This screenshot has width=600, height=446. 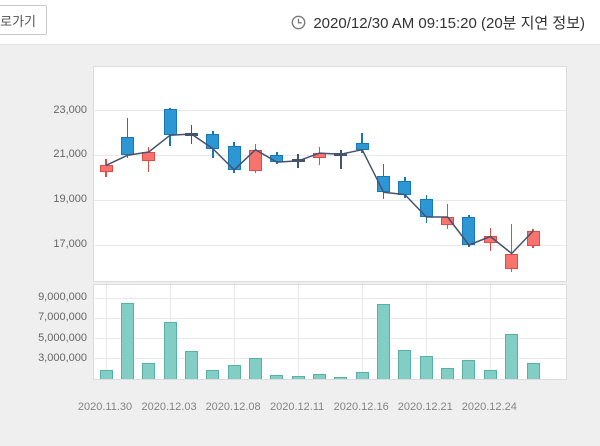 I want to click on price-axis-label: 23,000, so click(x=70, y=109).